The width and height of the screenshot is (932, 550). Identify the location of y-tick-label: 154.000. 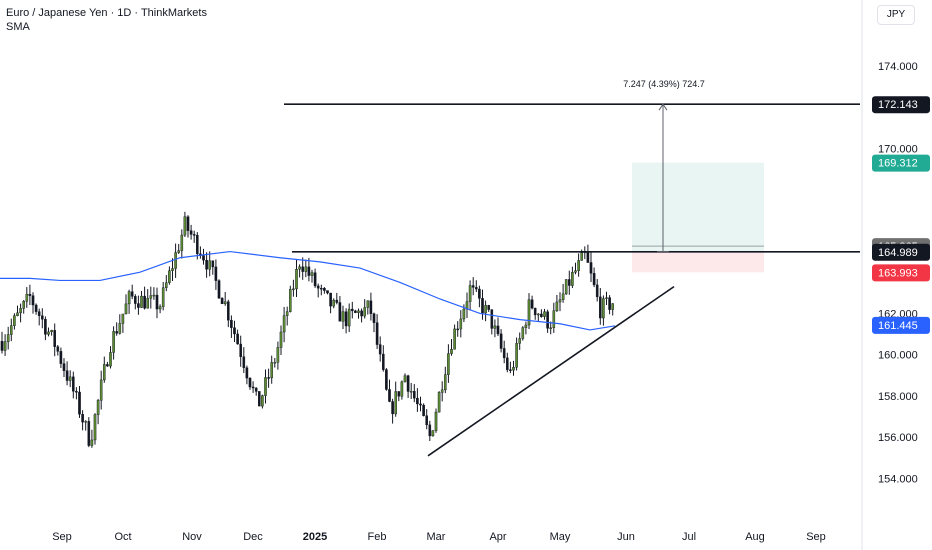
(898, 479).